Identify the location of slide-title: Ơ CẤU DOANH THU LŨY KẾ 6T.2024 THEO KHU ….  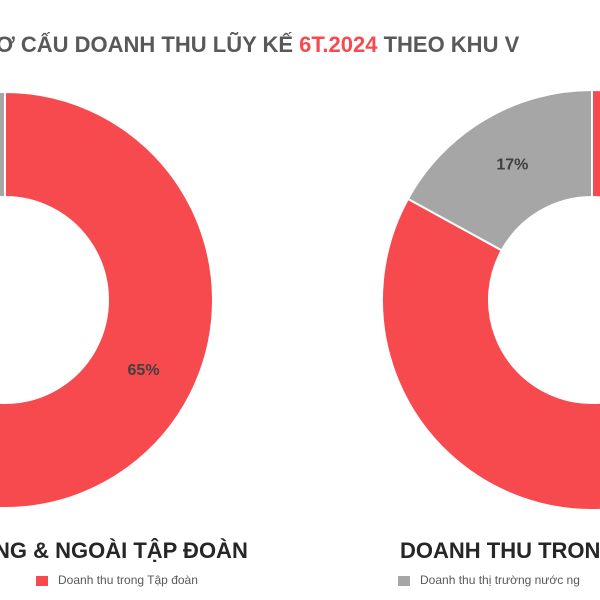
(260, 44).